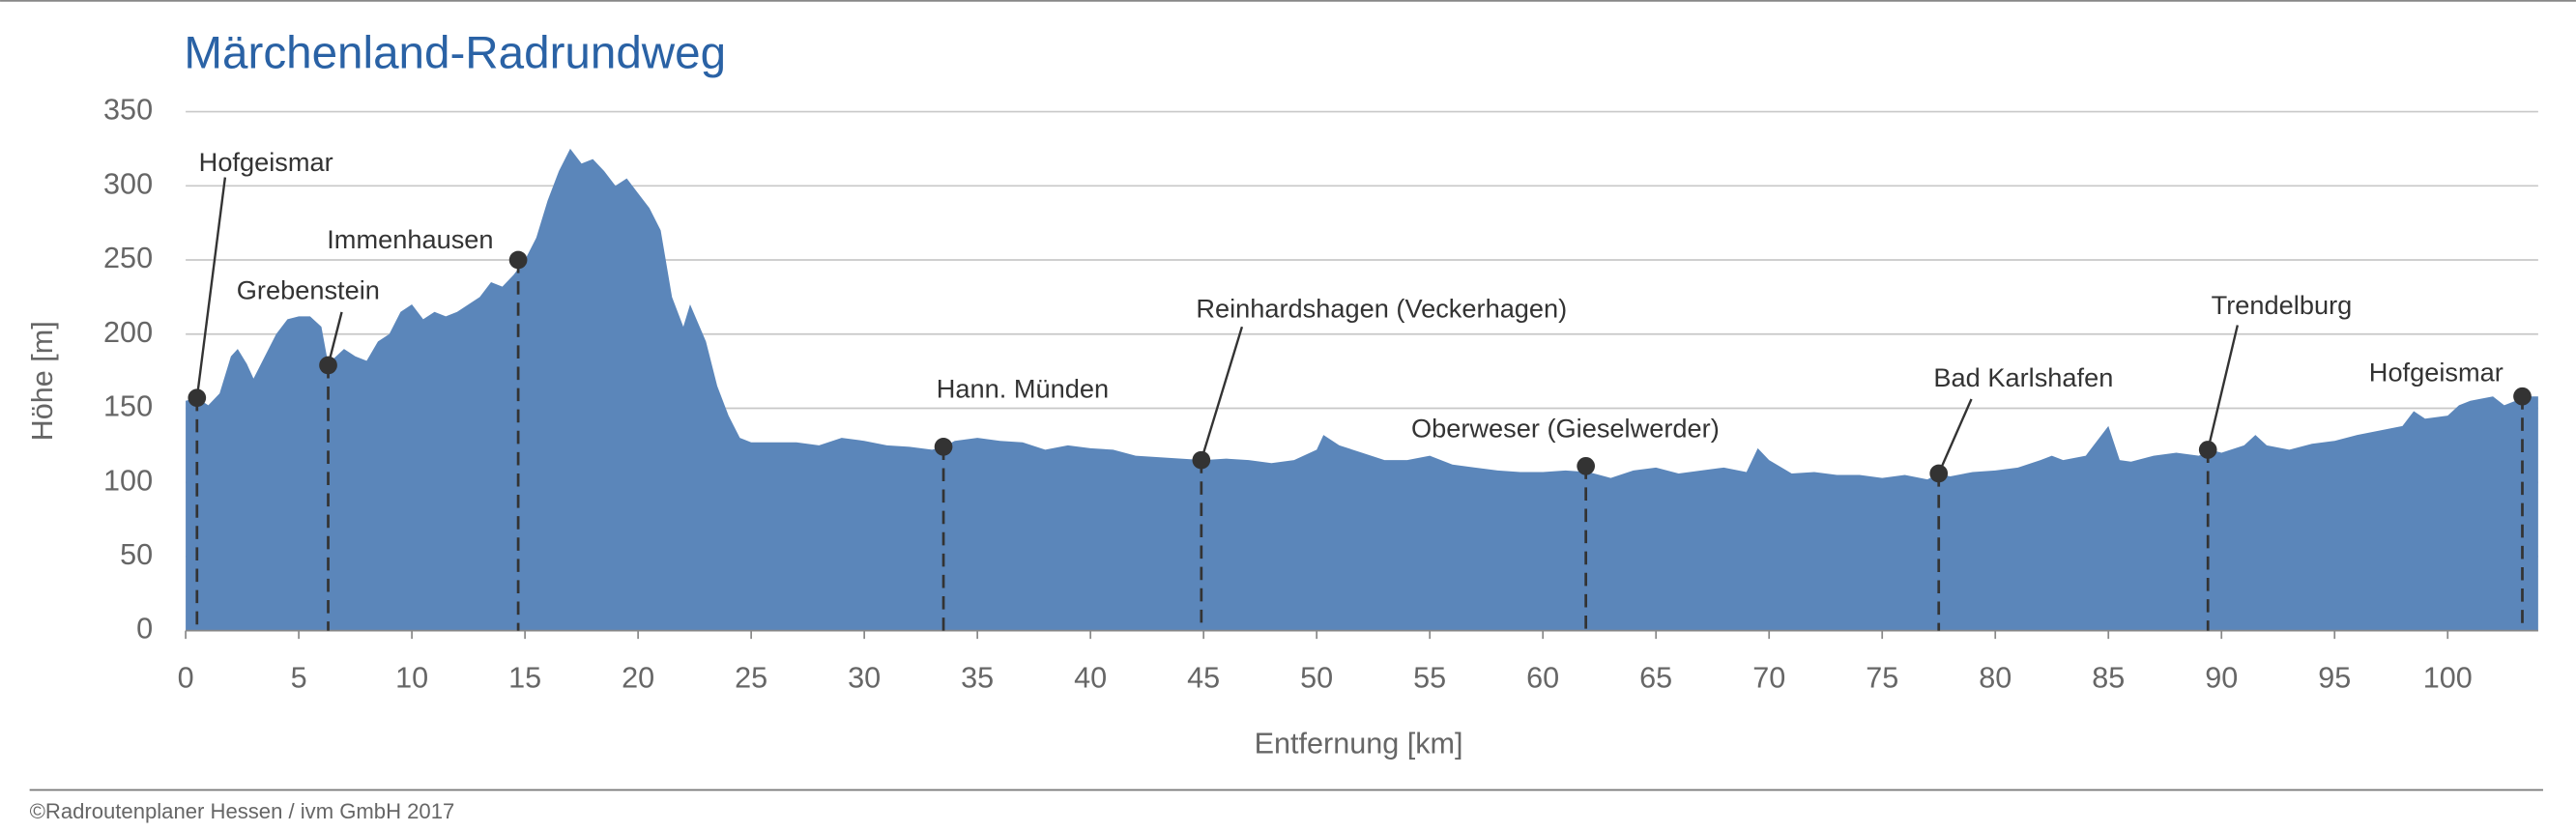  Describe the element at coordinates (2448, 678) in the screenshot. I see `x-tick-label: 100` at that location.